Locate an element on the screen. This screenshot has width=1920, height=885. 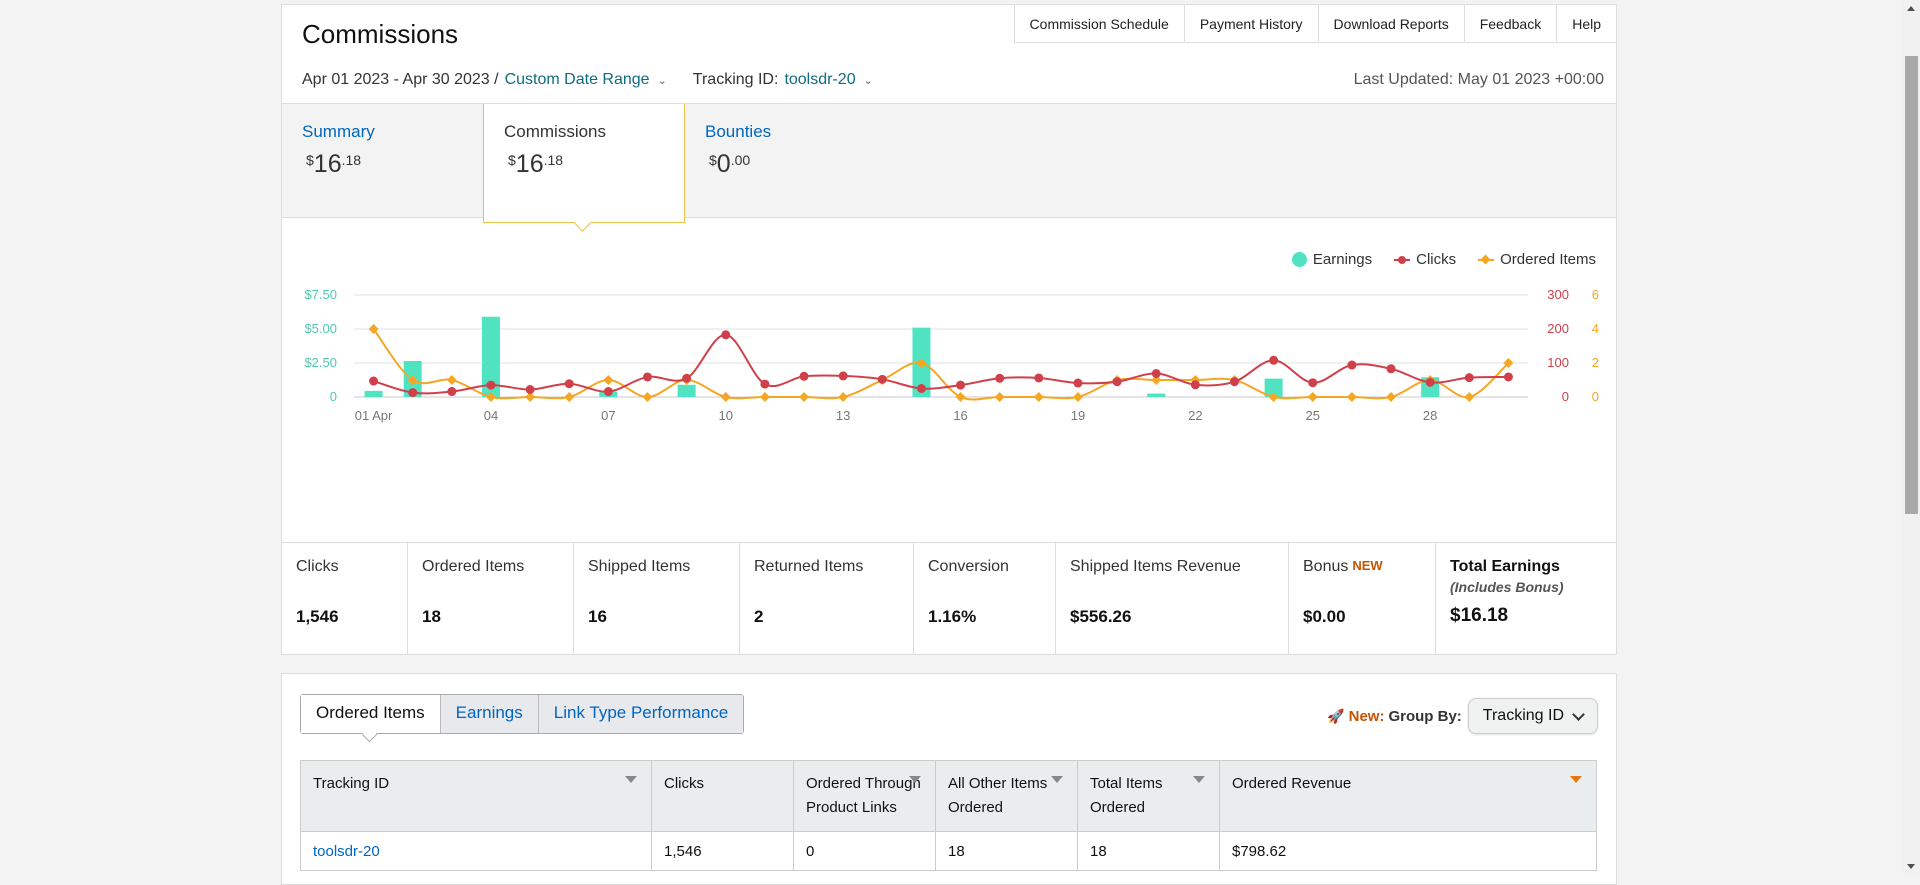
x-tick-label: 28 is located at coordinates (1430, 415).